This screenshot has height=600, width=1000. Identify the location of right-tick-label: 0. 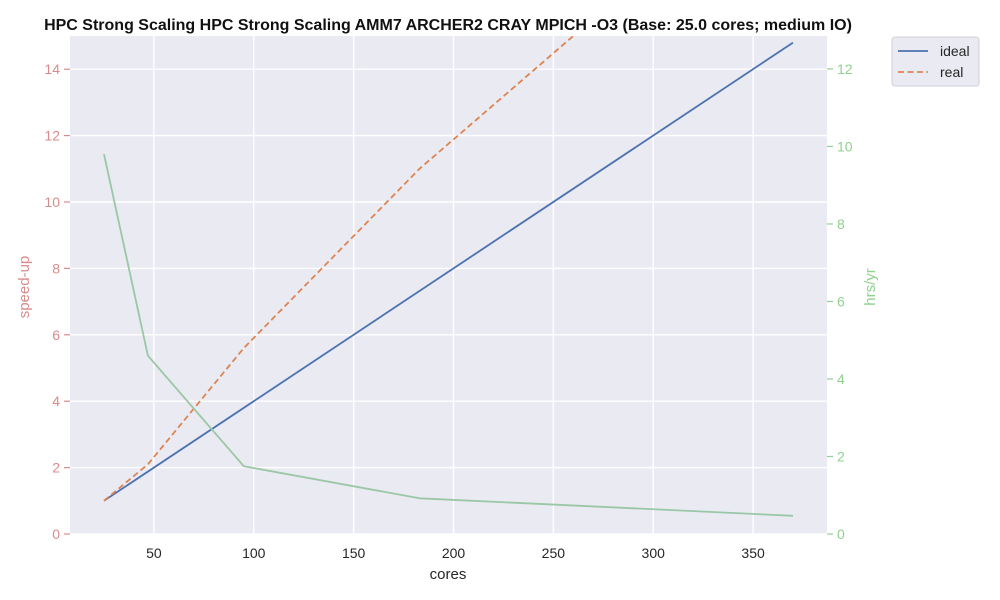
(841, 534).